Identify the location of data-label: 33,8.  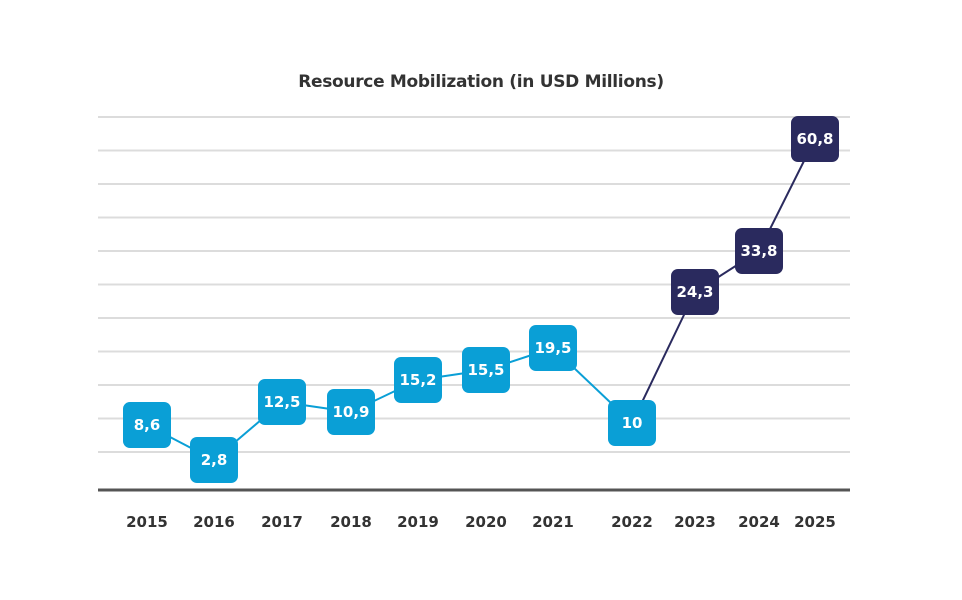
(758, 251).